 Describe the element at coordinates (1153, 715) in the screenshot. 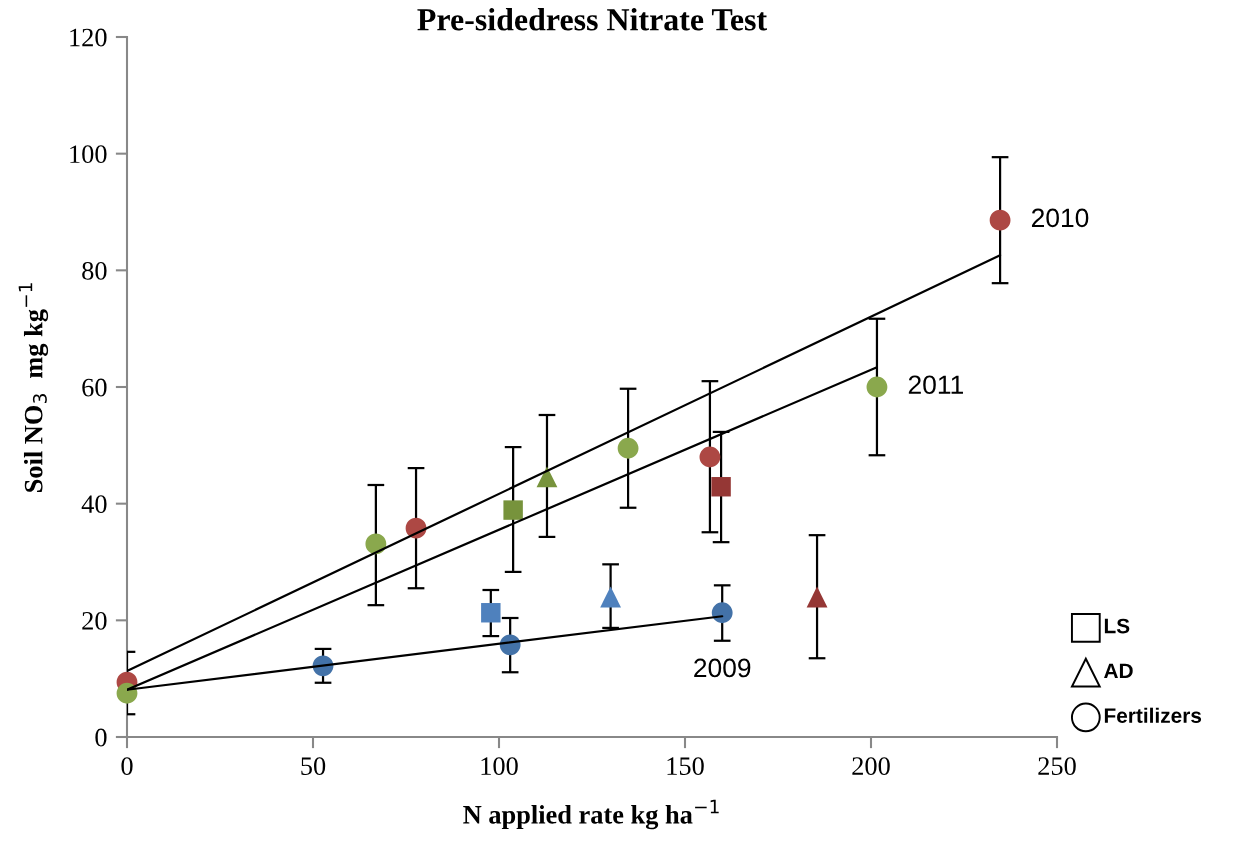

I see `text: Fertilizers` at that location.